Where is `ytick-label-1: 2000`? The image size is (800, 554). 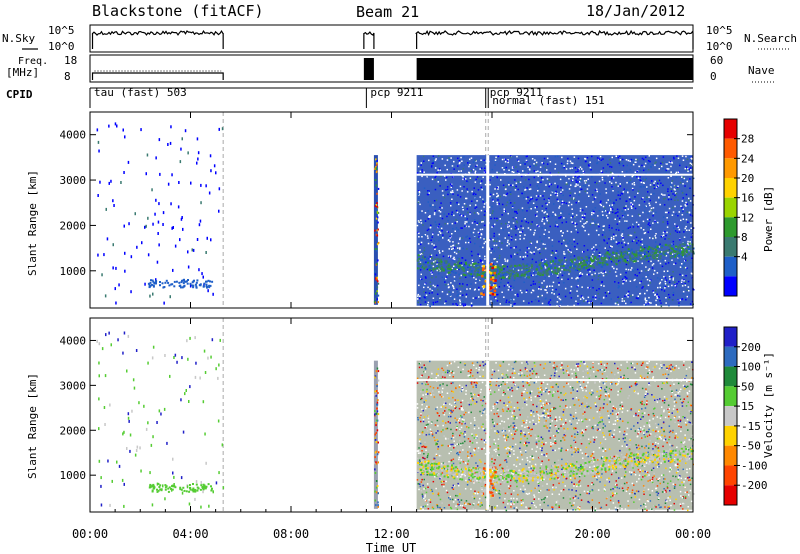
ytick-label-1: 2000 is located at coordinates (73, 225).